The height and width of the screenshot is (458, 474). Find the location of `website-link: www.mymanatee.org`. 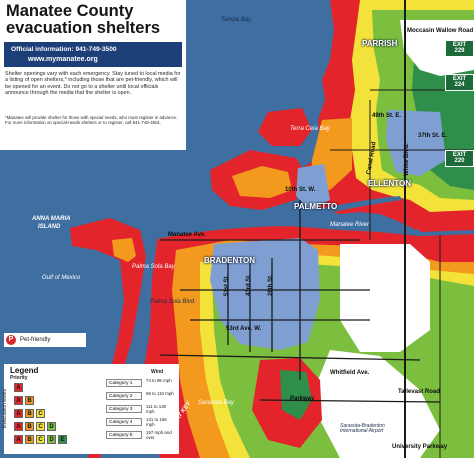

website-link: www.mymanatee.org is located at coordinates (63, 59).